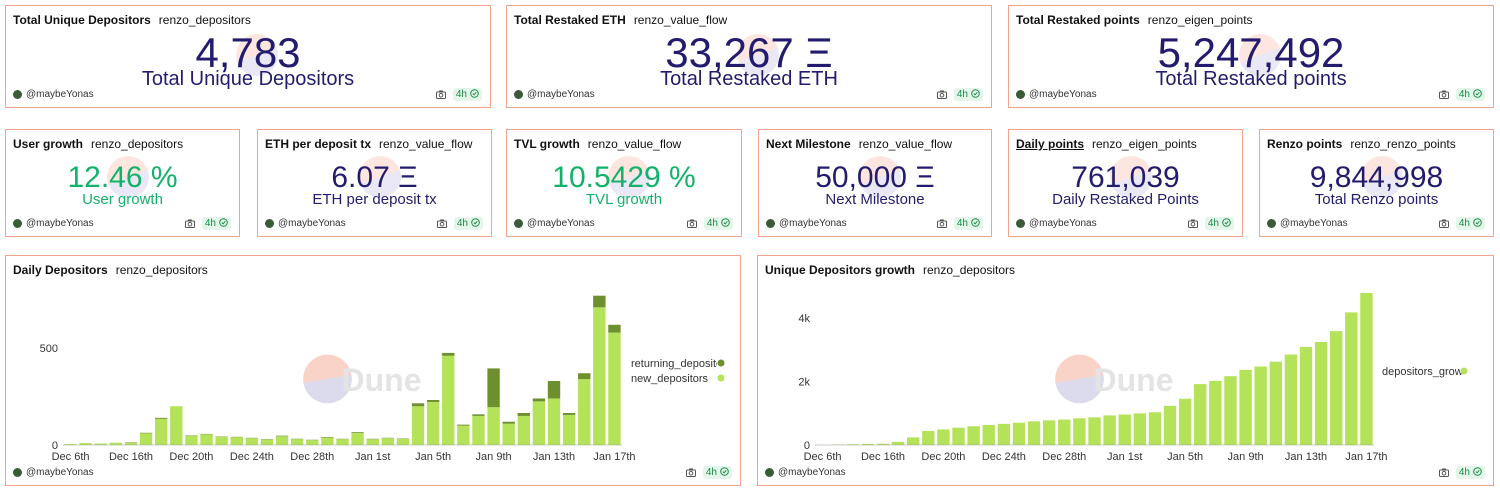  What do you see at coordinates (547, 144) in the screenshot?
I see `widget-title: TVL growth` at bounding box center [547, 144].